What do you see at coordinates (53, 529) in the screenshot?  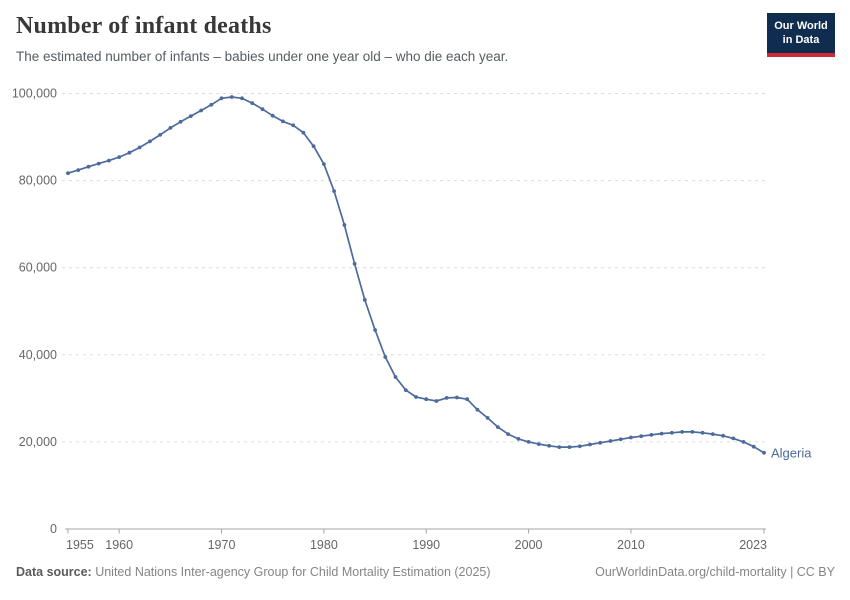 I see `y-tick-label: 0` at bounding box center [53, 529].